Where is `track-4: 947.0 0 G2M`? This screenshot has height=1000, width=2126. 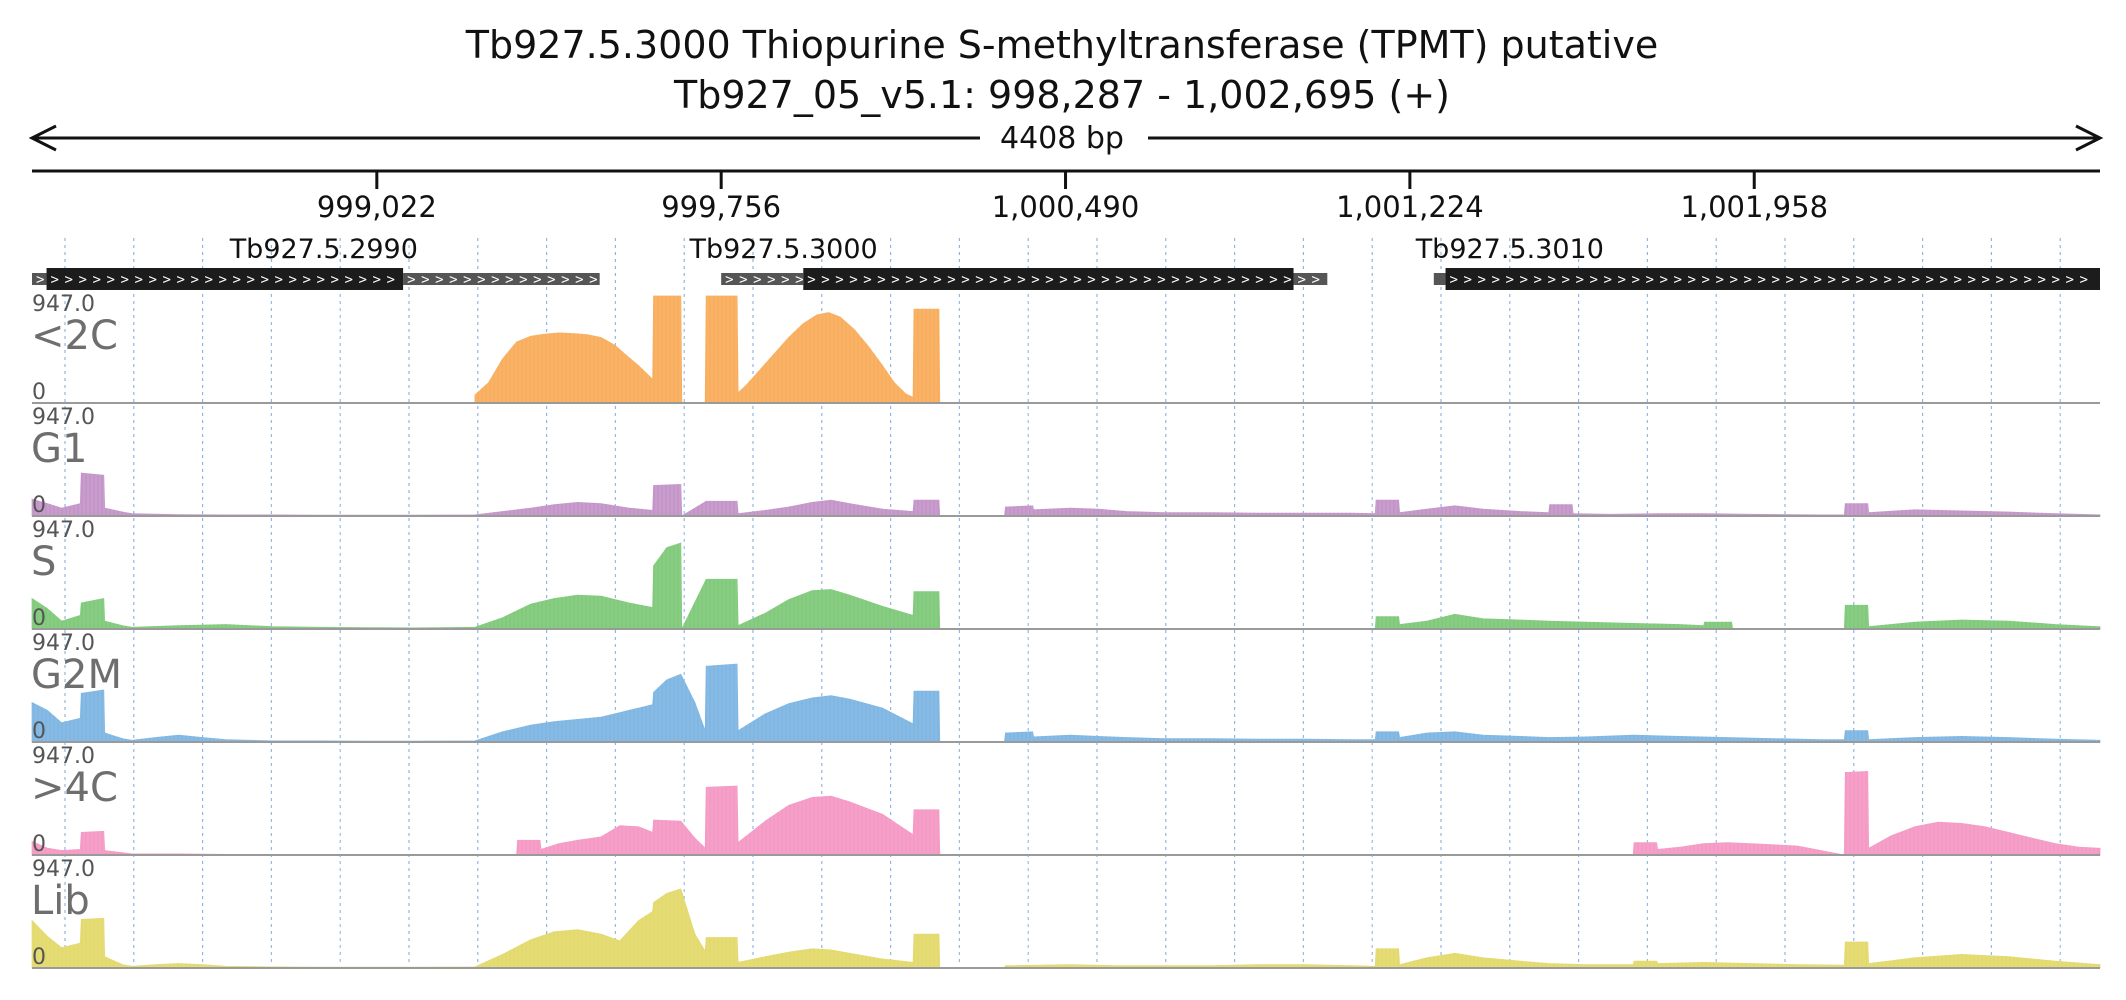 track-4: 947.0 0 G2M is located at coordinates (1066, 687).